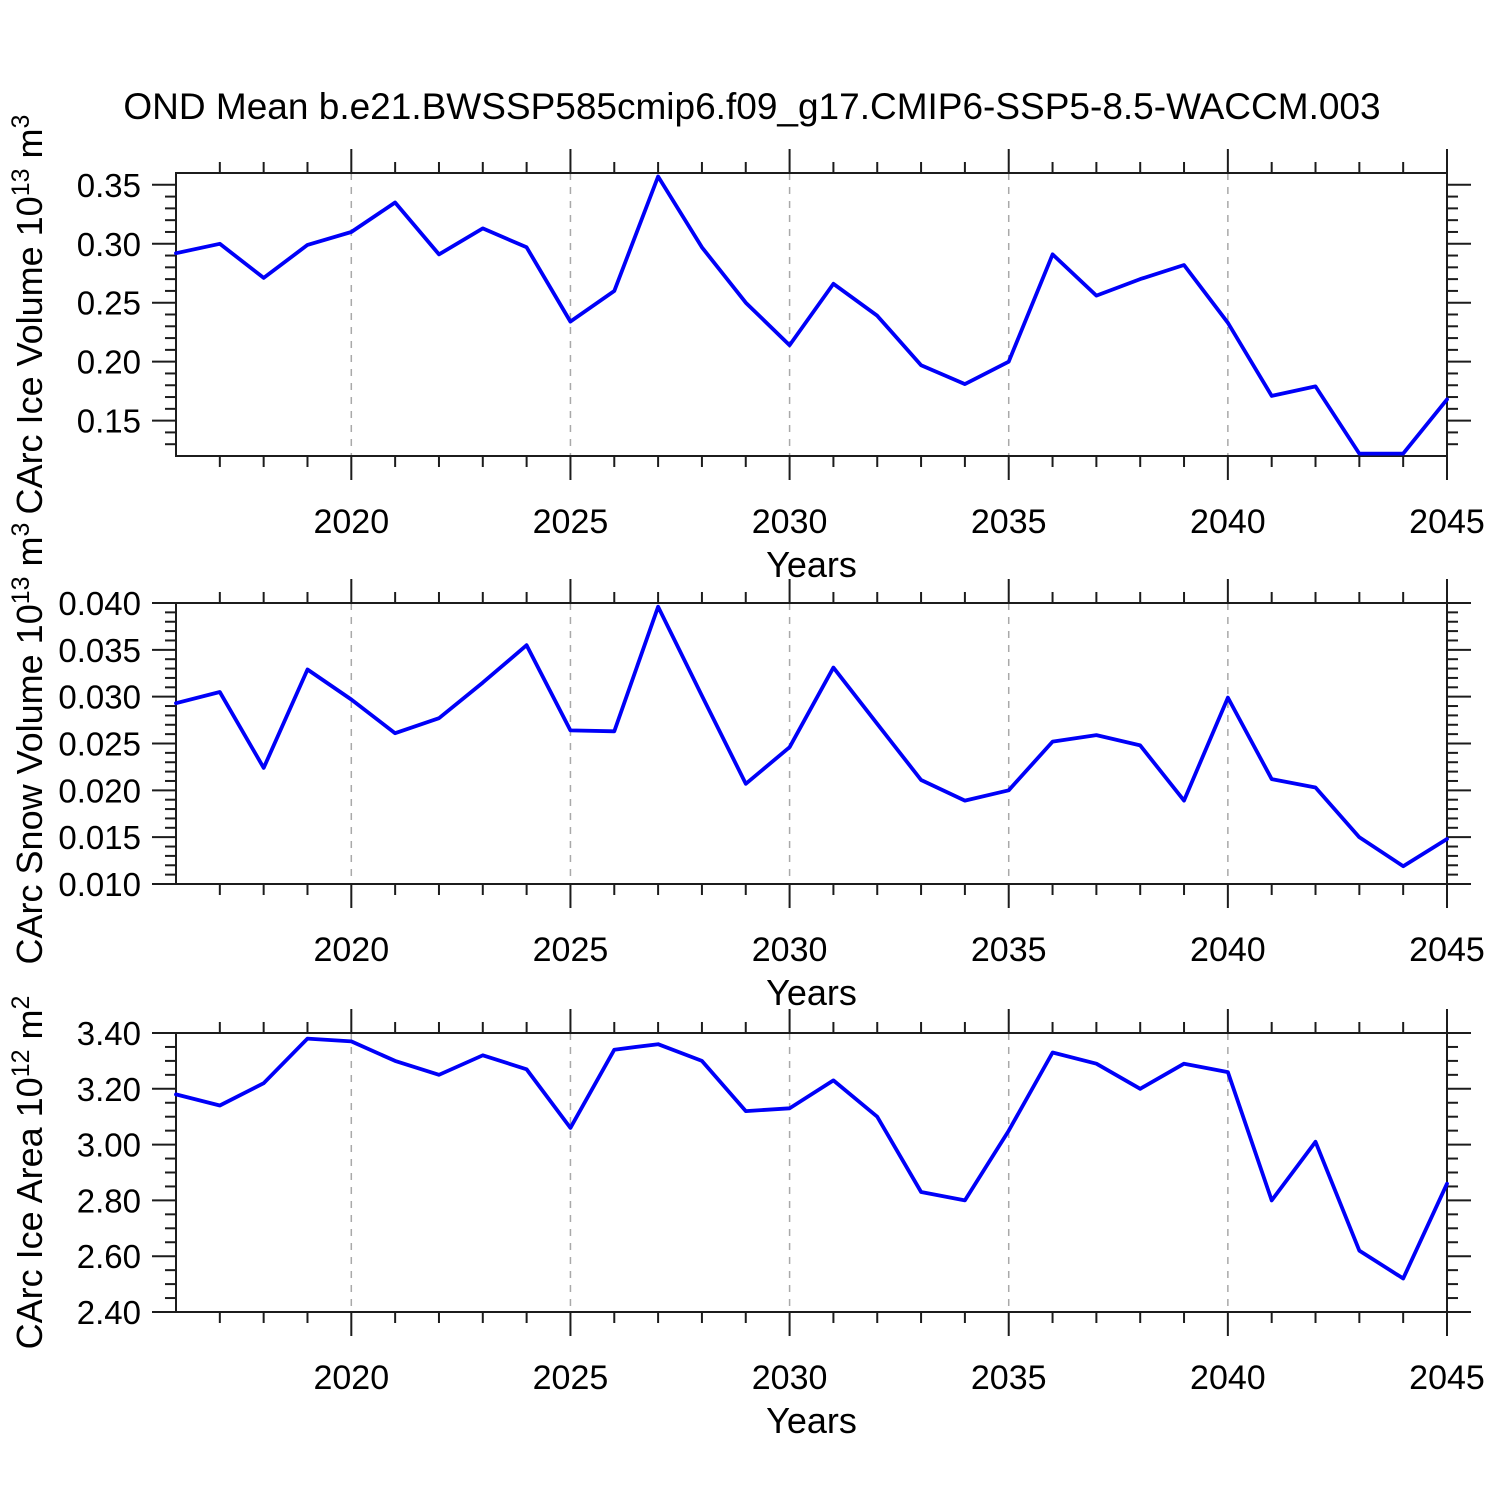 The image size is (1500, 1500). What do you see at coordinates (99, 884) in the screenshot?
I see `y-tick-label-0.010: 0.010` at bounding box center [99, 884].